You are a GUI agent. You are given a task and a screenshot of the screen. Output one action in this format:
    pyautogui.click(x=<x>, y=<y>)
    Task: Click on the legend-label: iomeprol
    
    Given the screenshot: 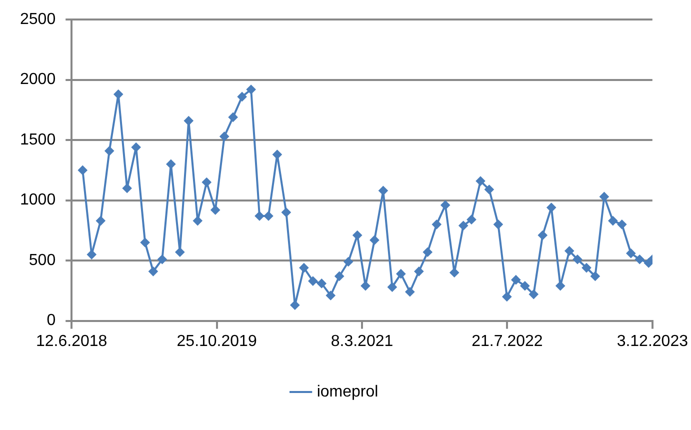 What is the action you would take?
    pyautogui.click(x=347, y=391)
    